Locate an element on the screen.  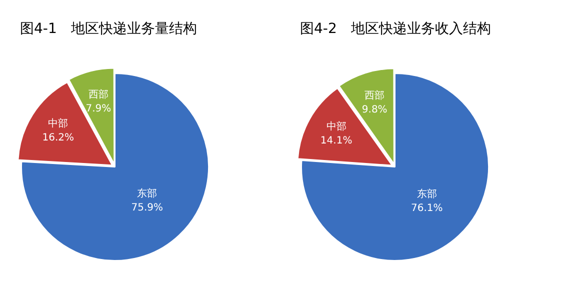
chart-title: 图4-1 地区快递业务量结构 is located at coordinates (108, 29).